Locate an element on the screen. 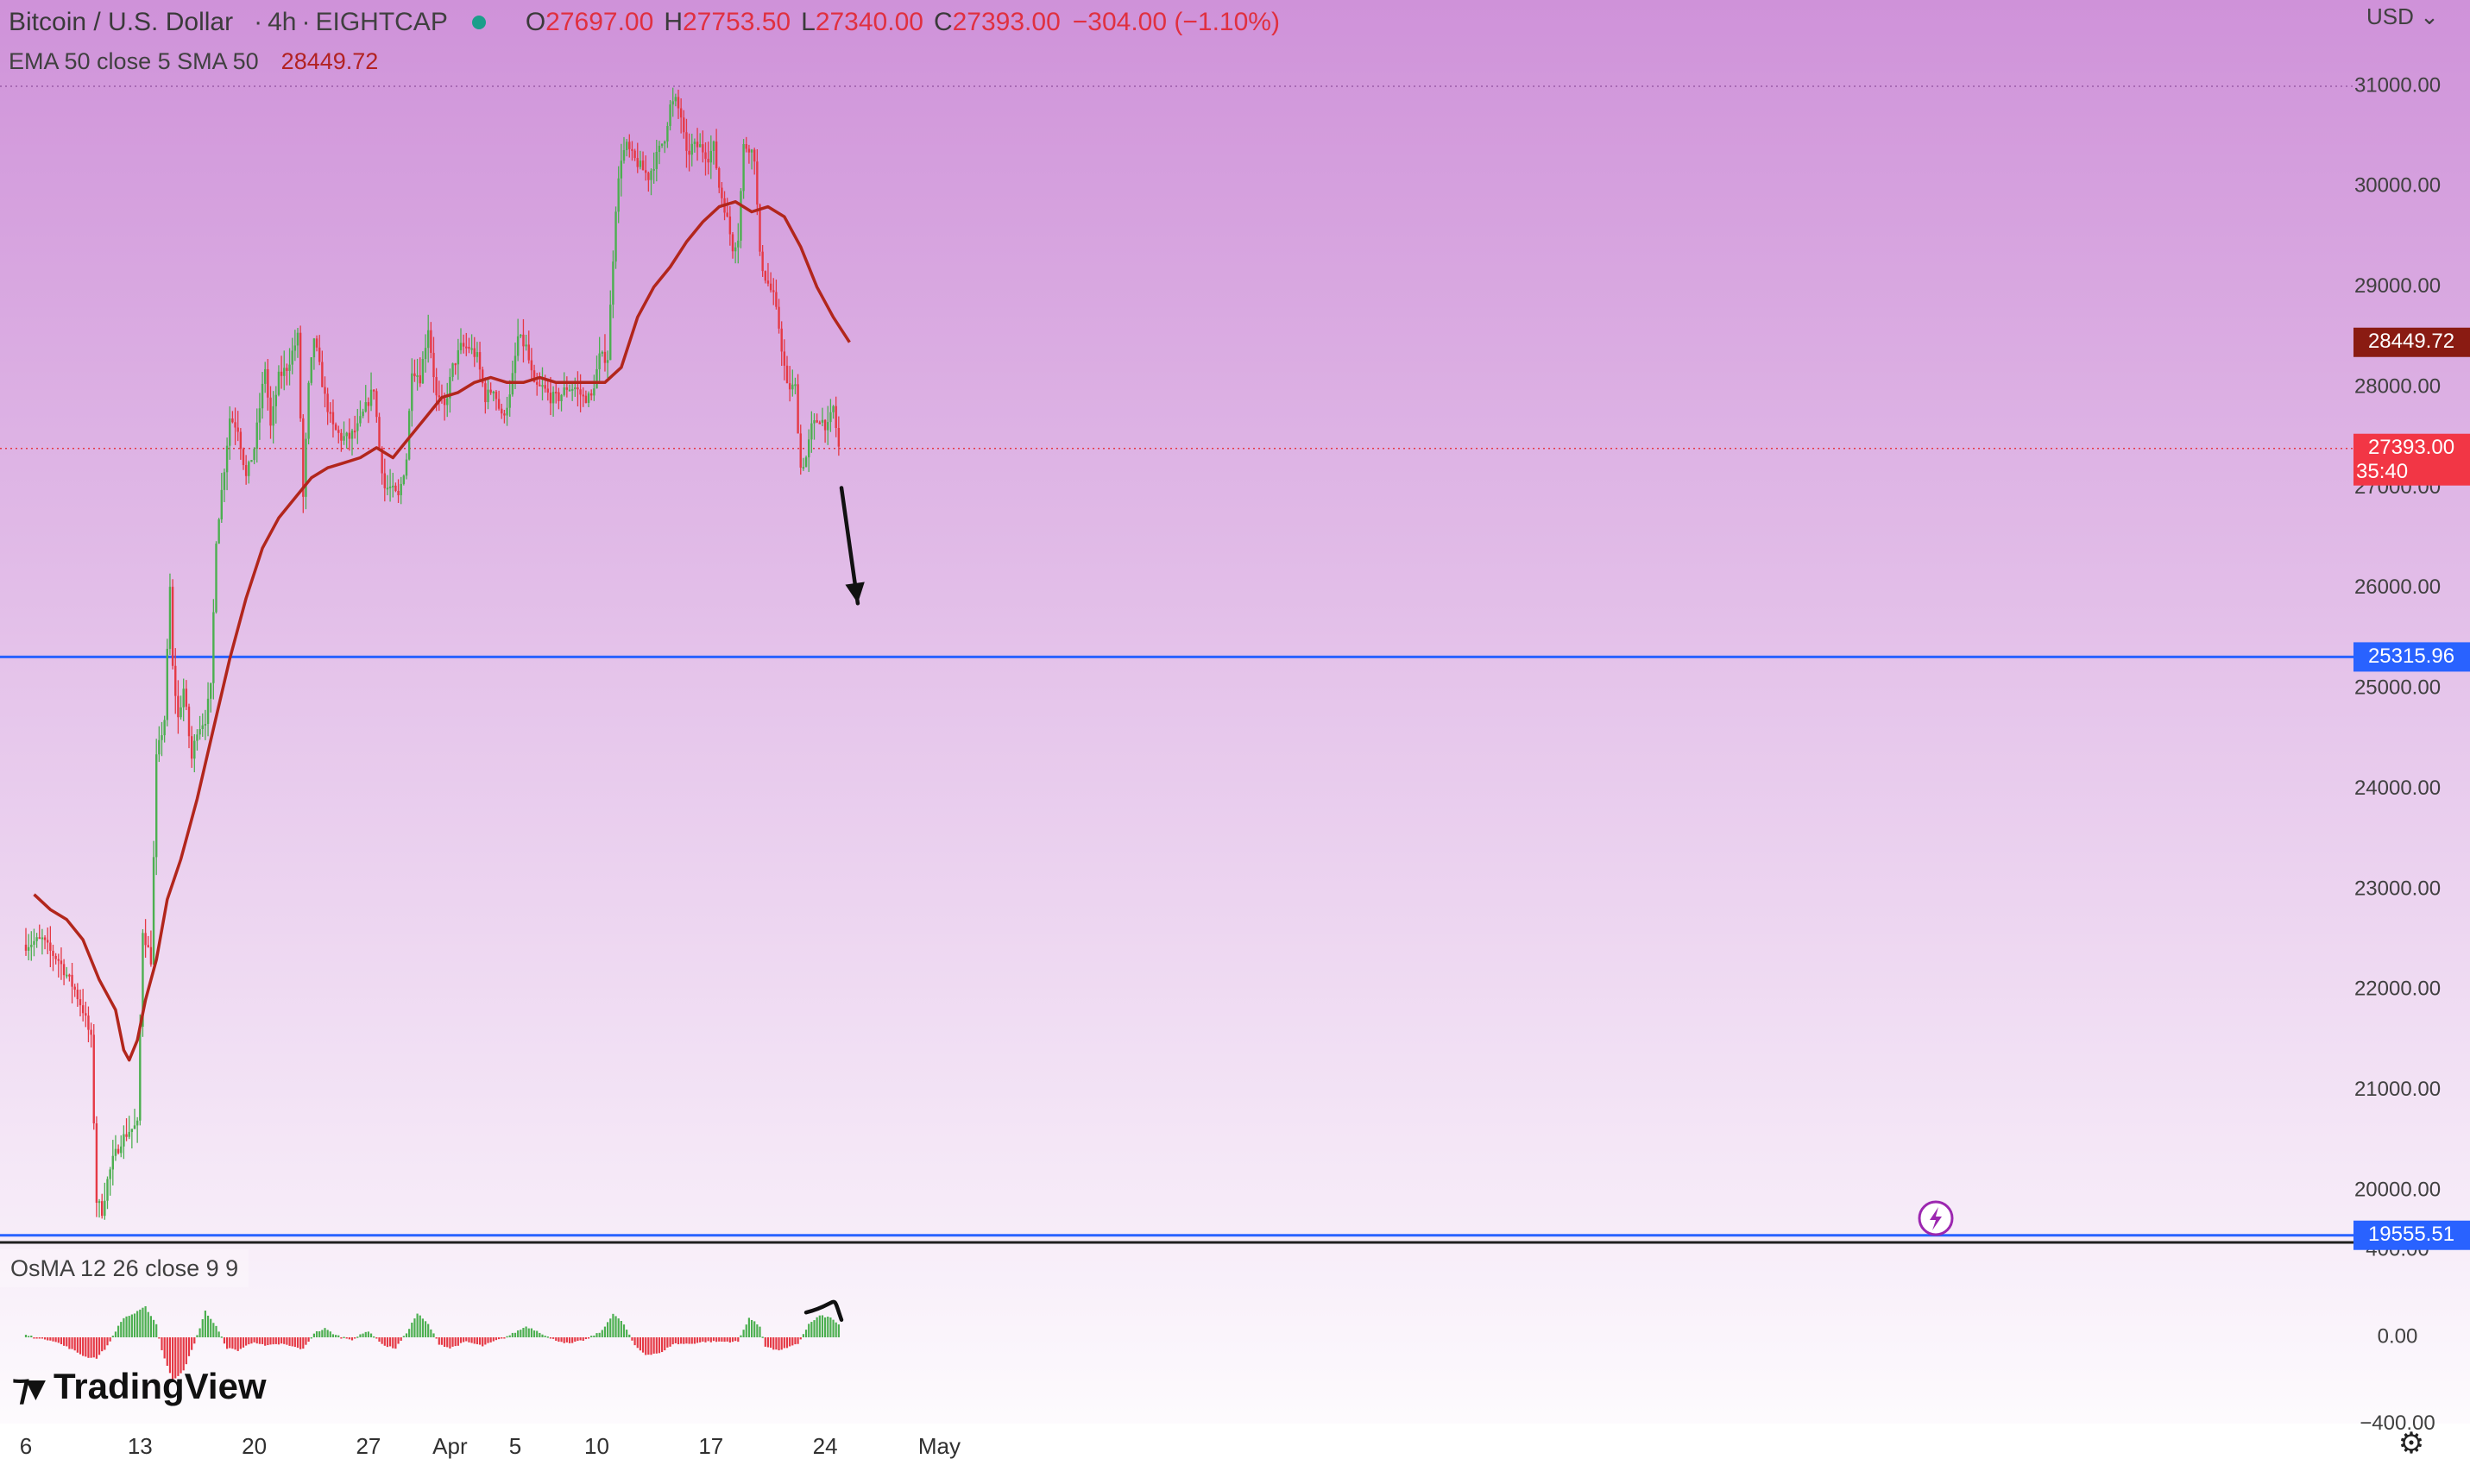 This screenshot has height=1484, width=2470. high-value: 27753.50 is located at coordinates (737, 22).